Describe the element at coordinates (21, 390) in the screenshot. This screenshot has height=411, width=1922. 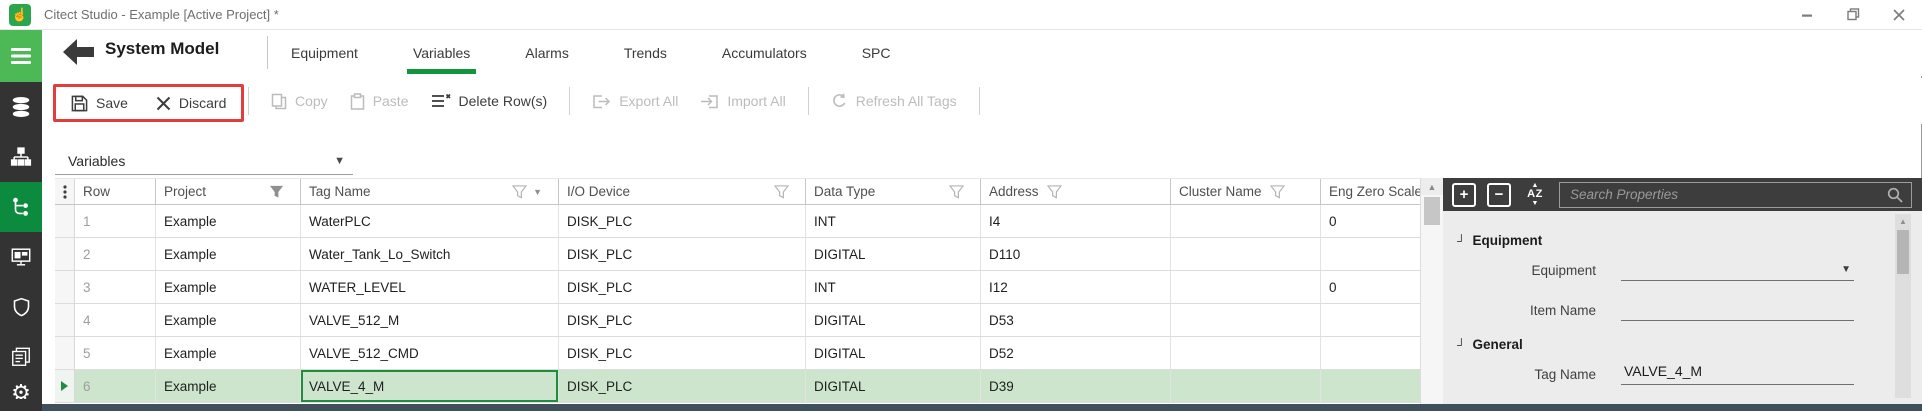
I see `sidebar-item-settings: ⚙` at that location.